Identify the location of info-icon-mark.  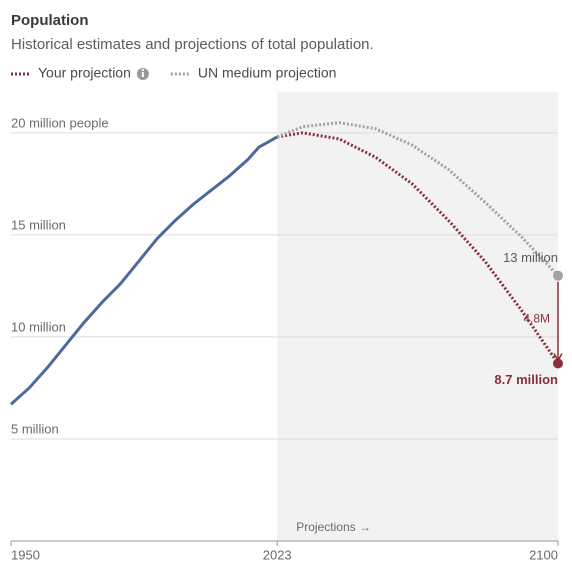
(142, 74).